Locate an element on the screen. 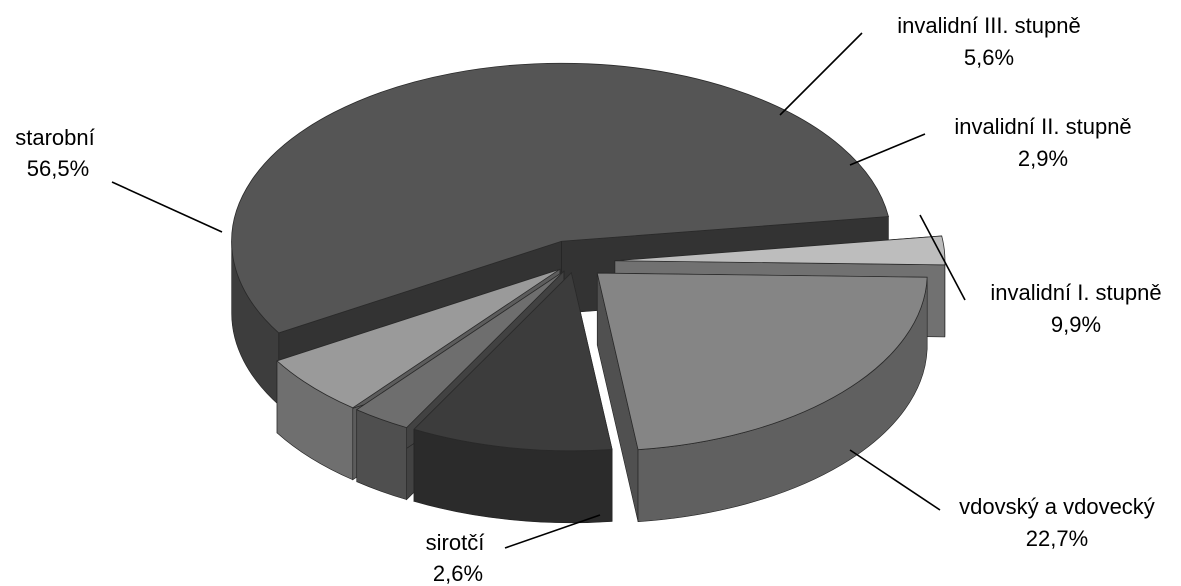 This screenshot has width=1181, height=586. pie-slice-sirotci is located at coordinates (780, 250).